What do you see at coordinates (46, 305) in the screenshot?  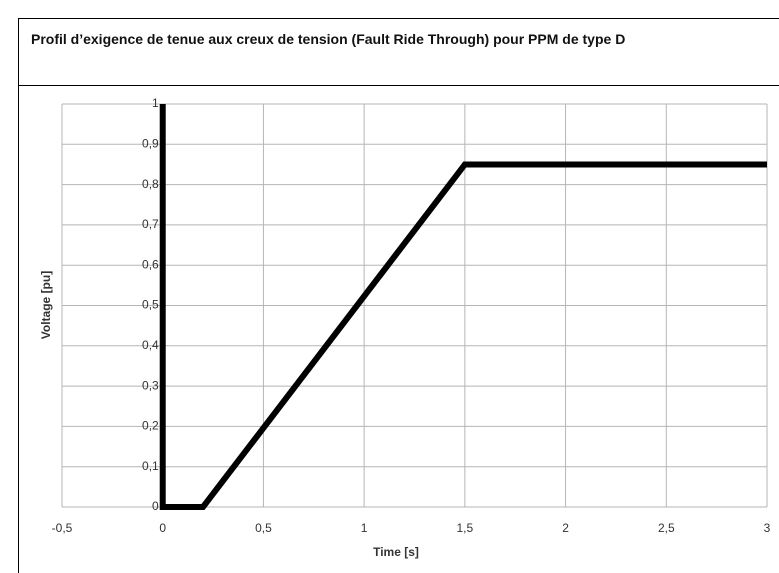 I see `y-axis-label: Voltage [pu]` at bounding box center [46, 305].